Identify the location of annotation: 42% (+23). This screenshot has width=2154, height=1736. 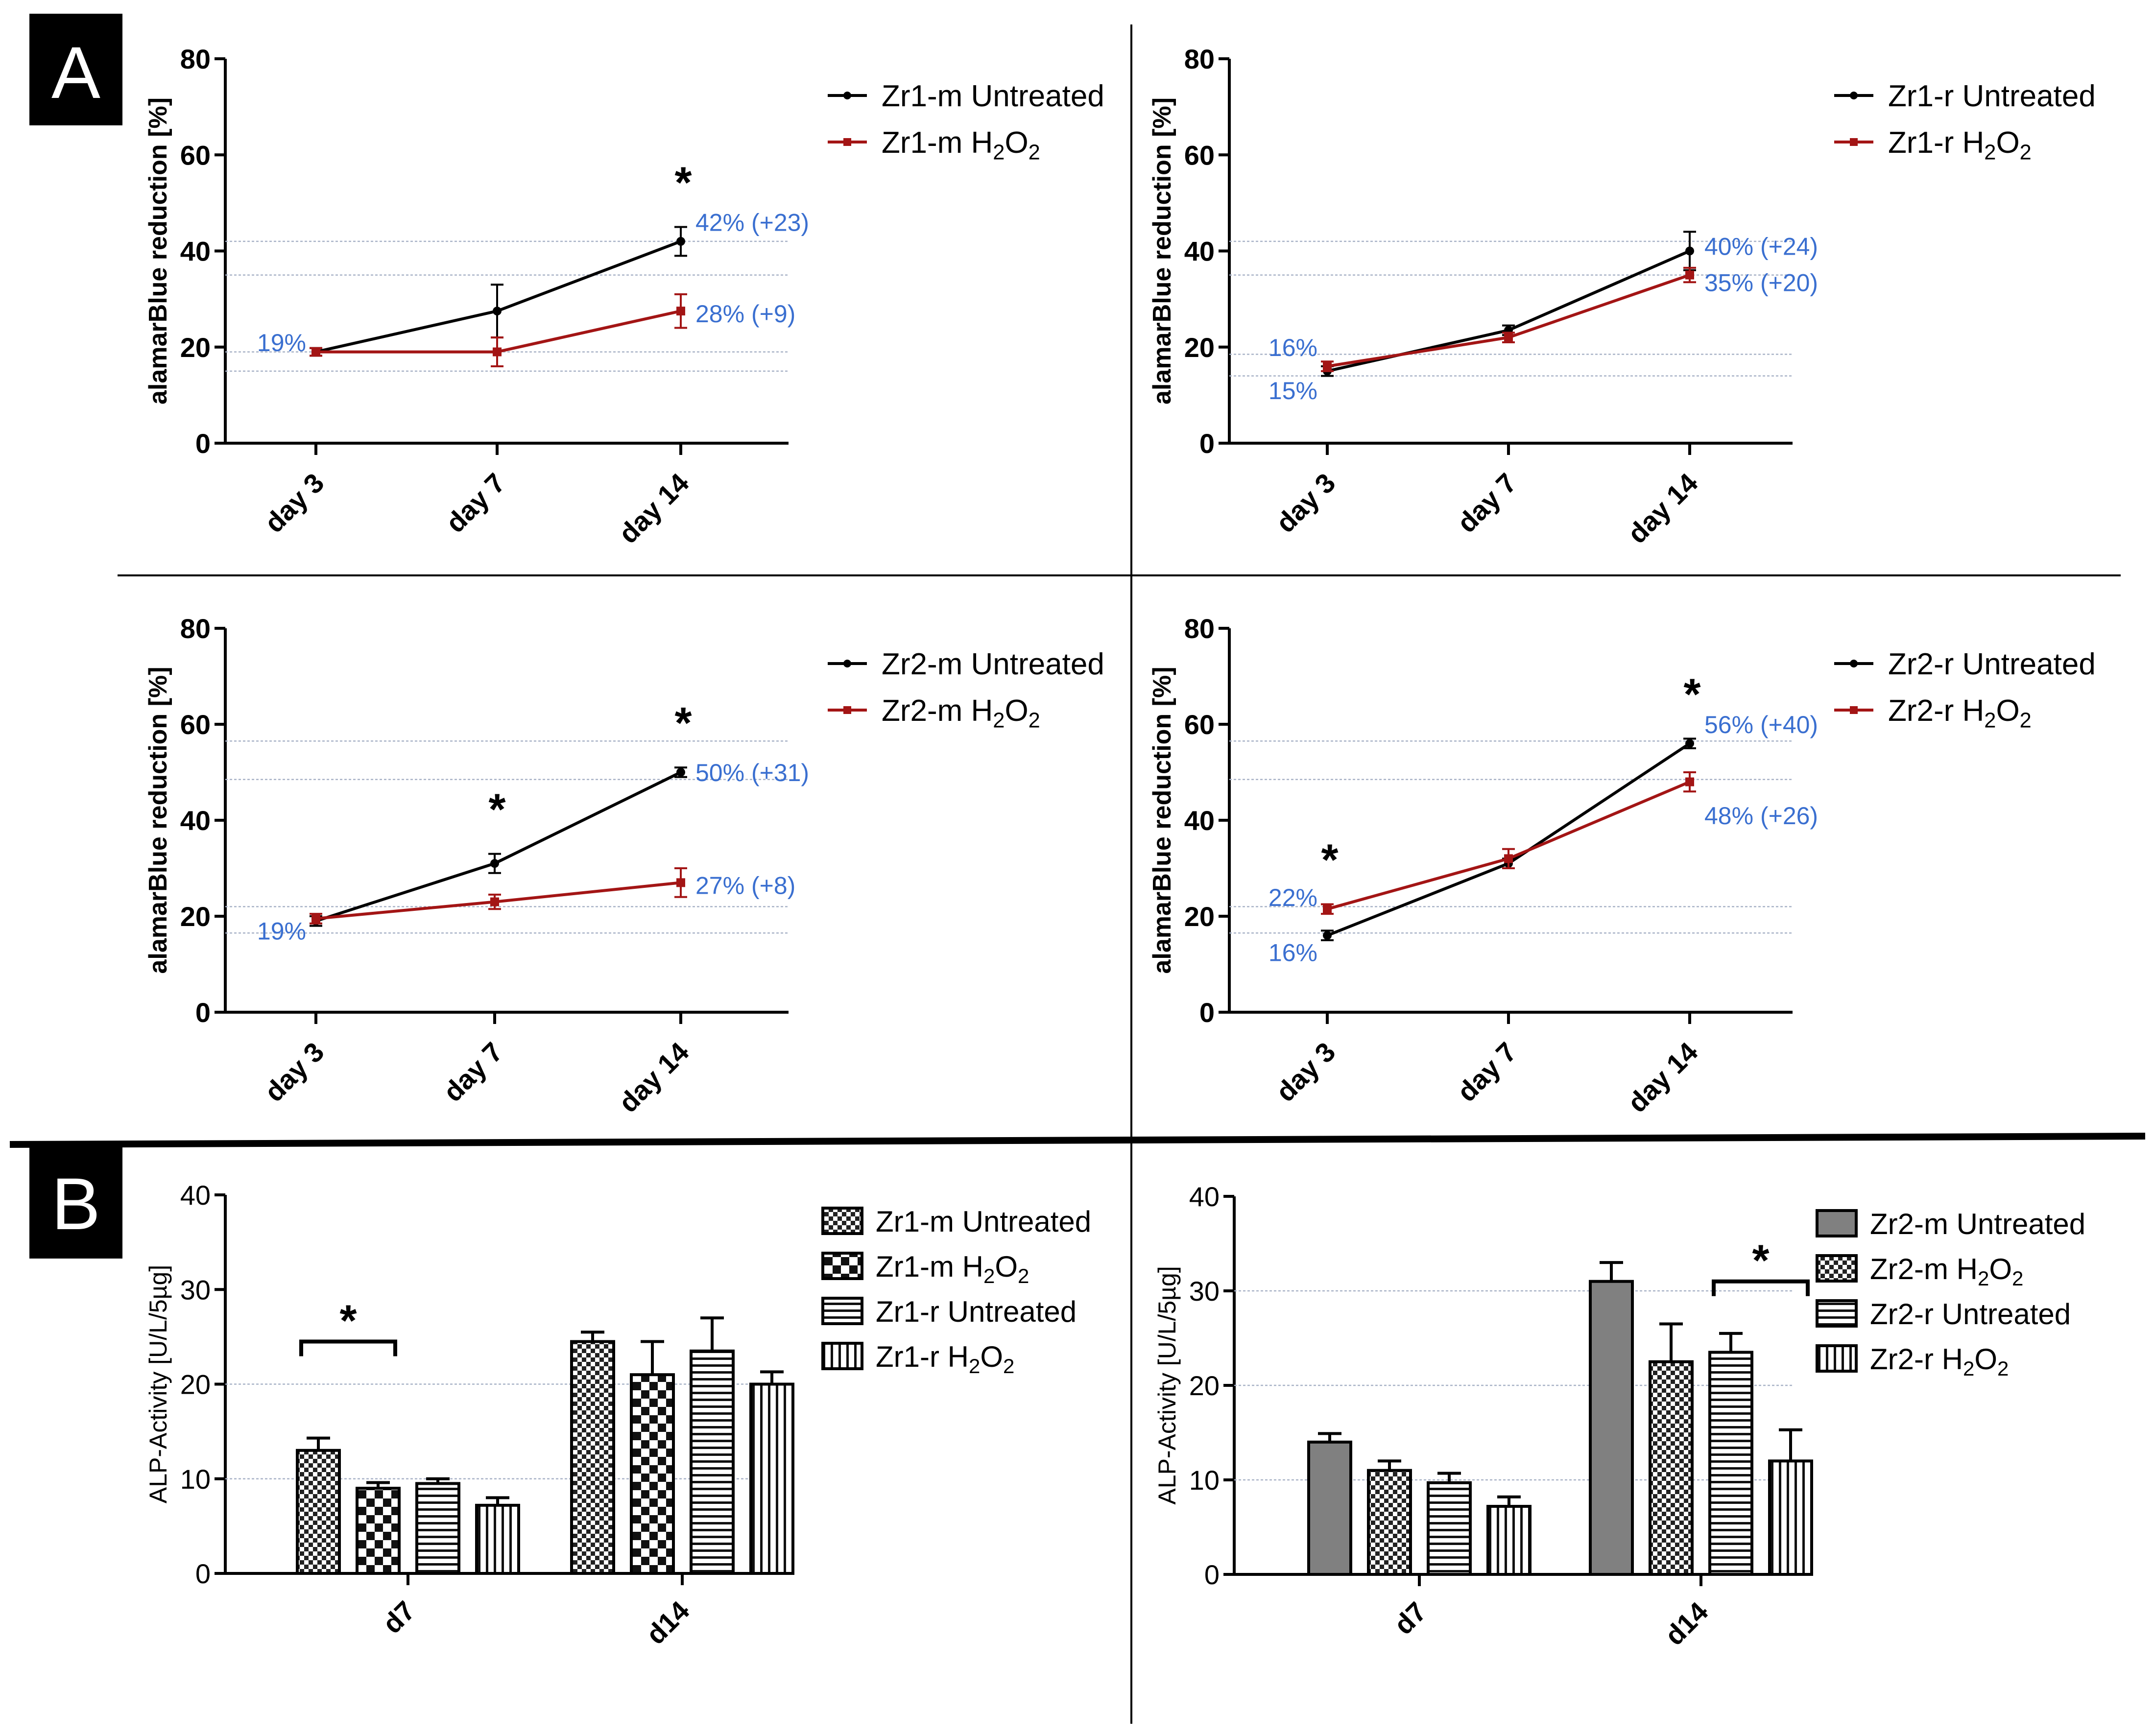
(752, 223).